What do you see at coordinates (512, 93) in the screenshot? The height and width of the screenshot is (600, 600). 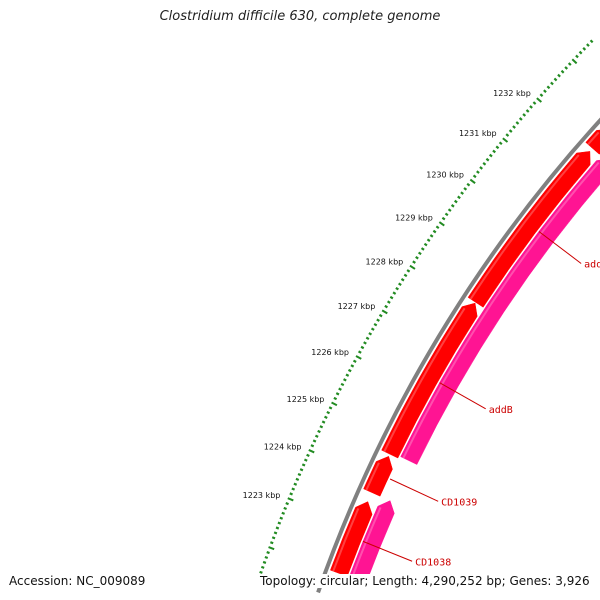 I see `tick-label: 1232 kbp` at bounding box center [512, 93].